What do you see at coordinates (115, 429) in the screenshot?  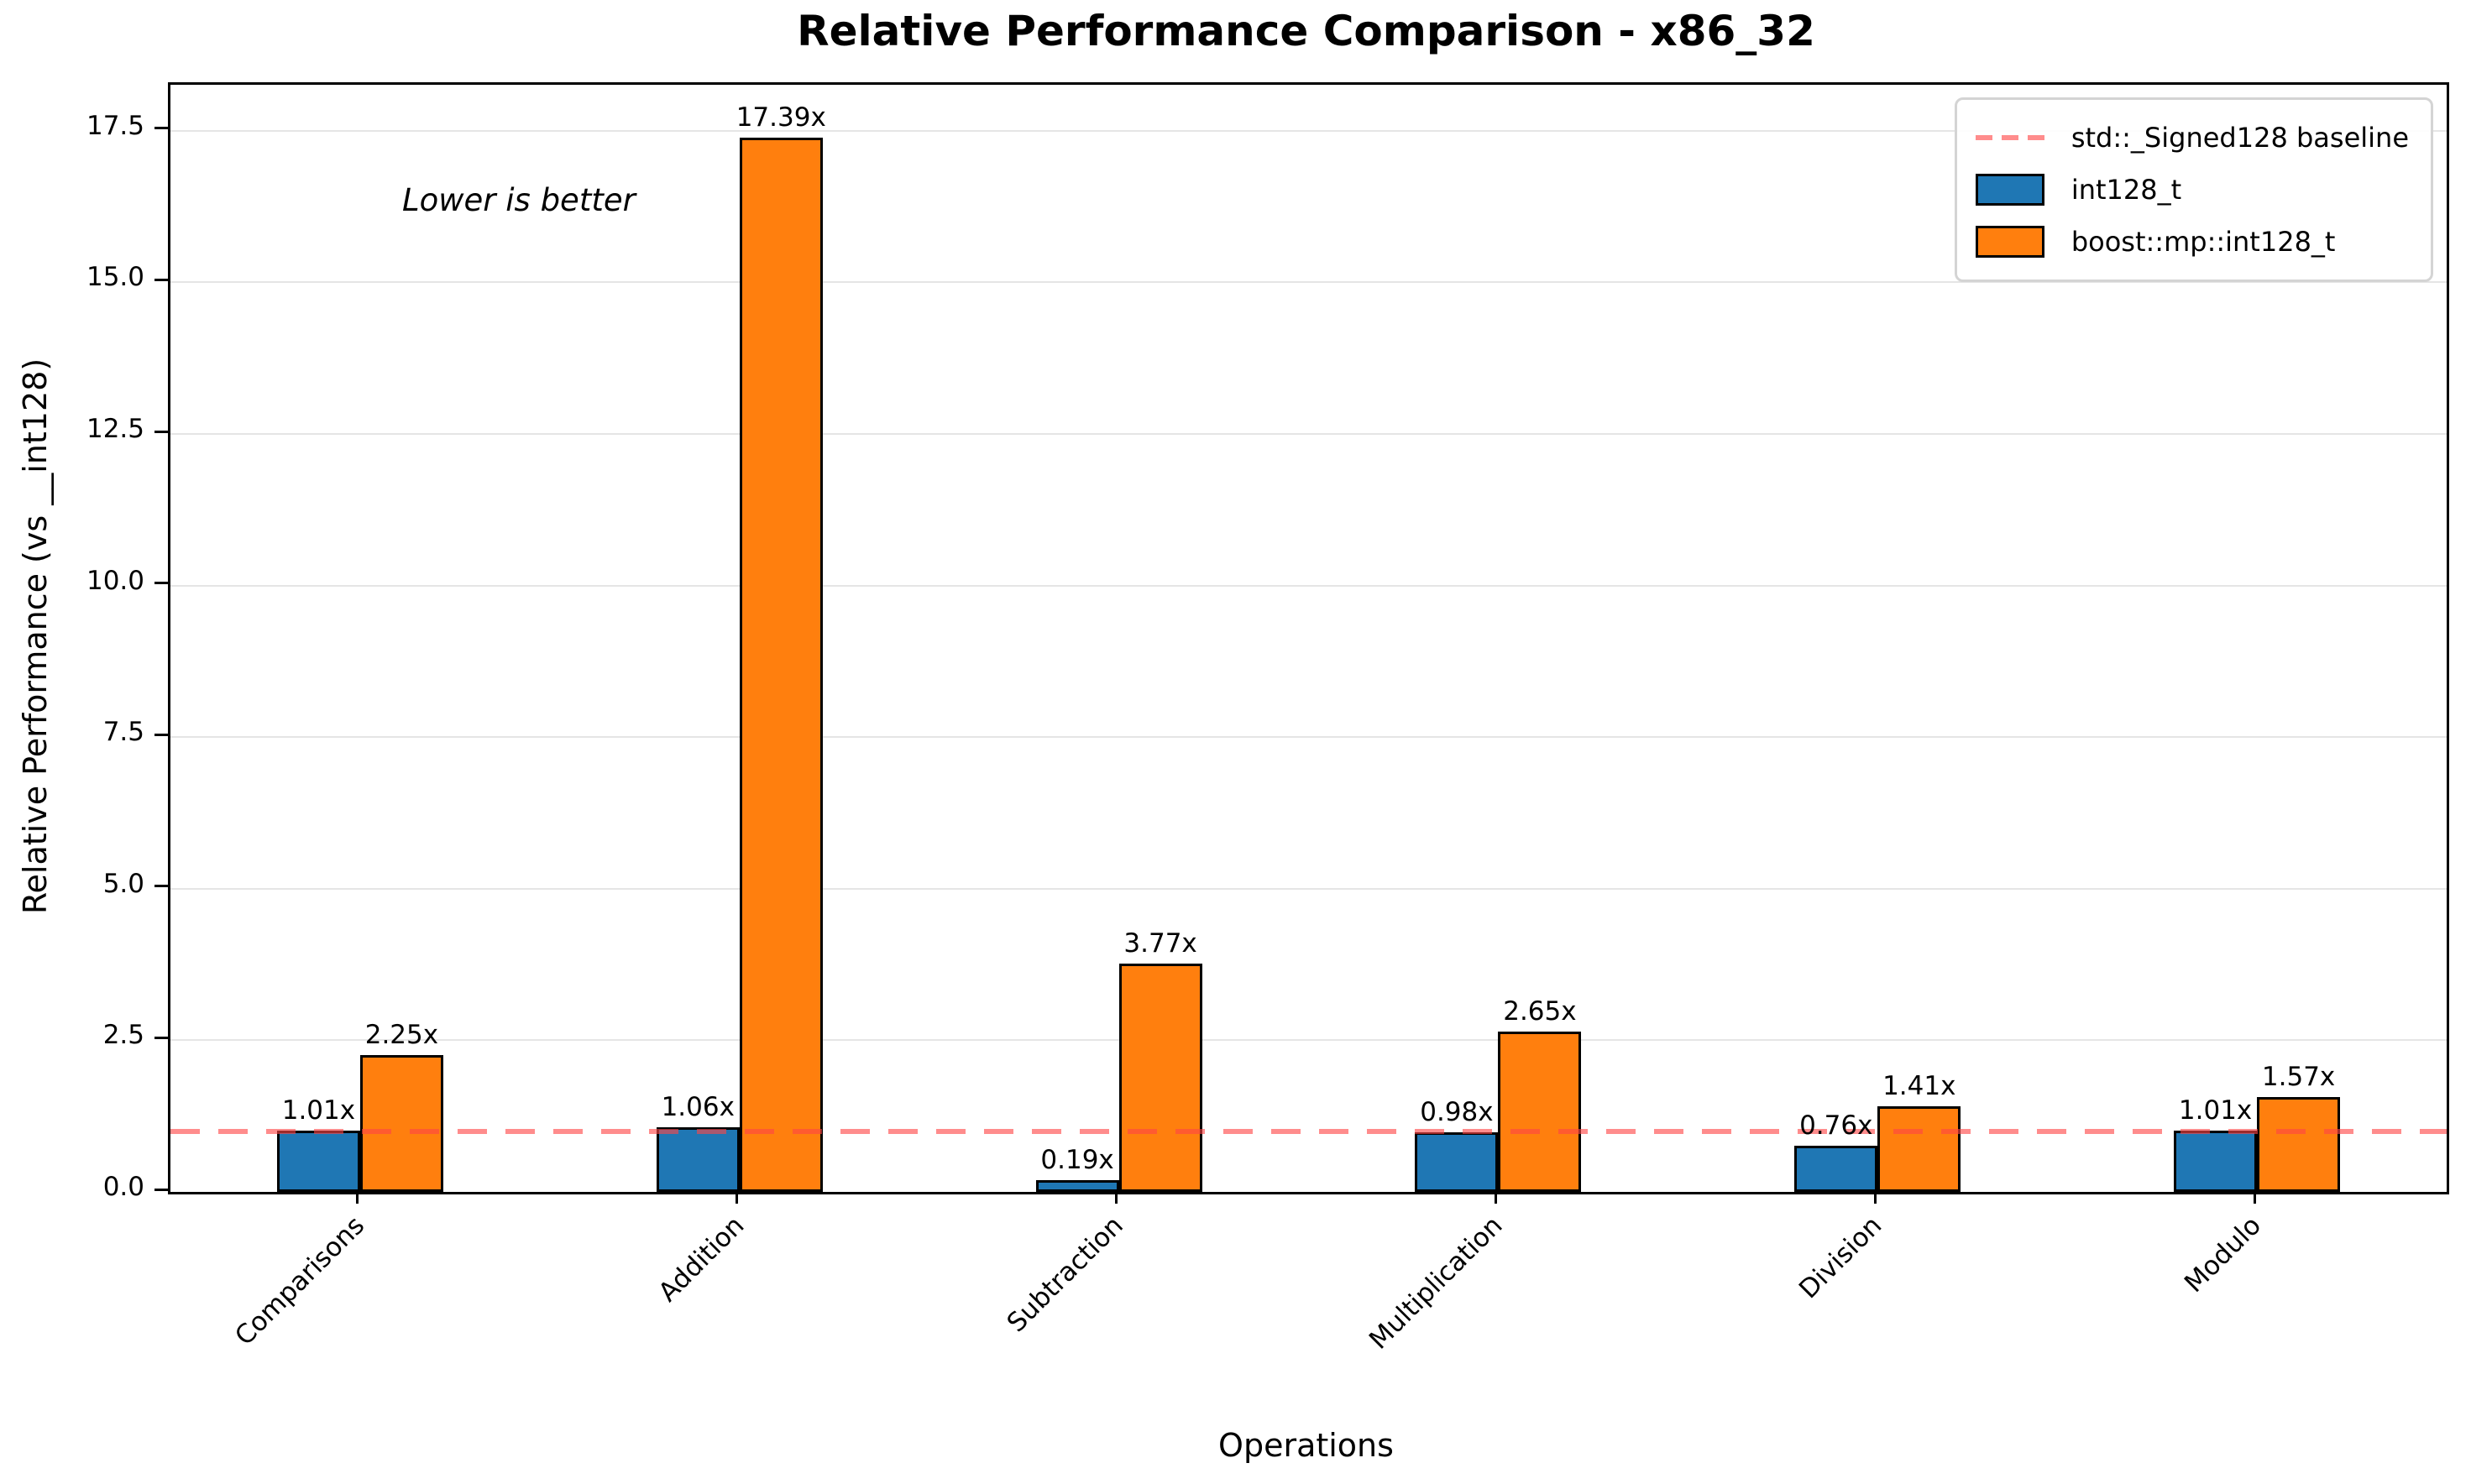 I see `y-tick-label: 12.5` at bounding box center [115, 429].